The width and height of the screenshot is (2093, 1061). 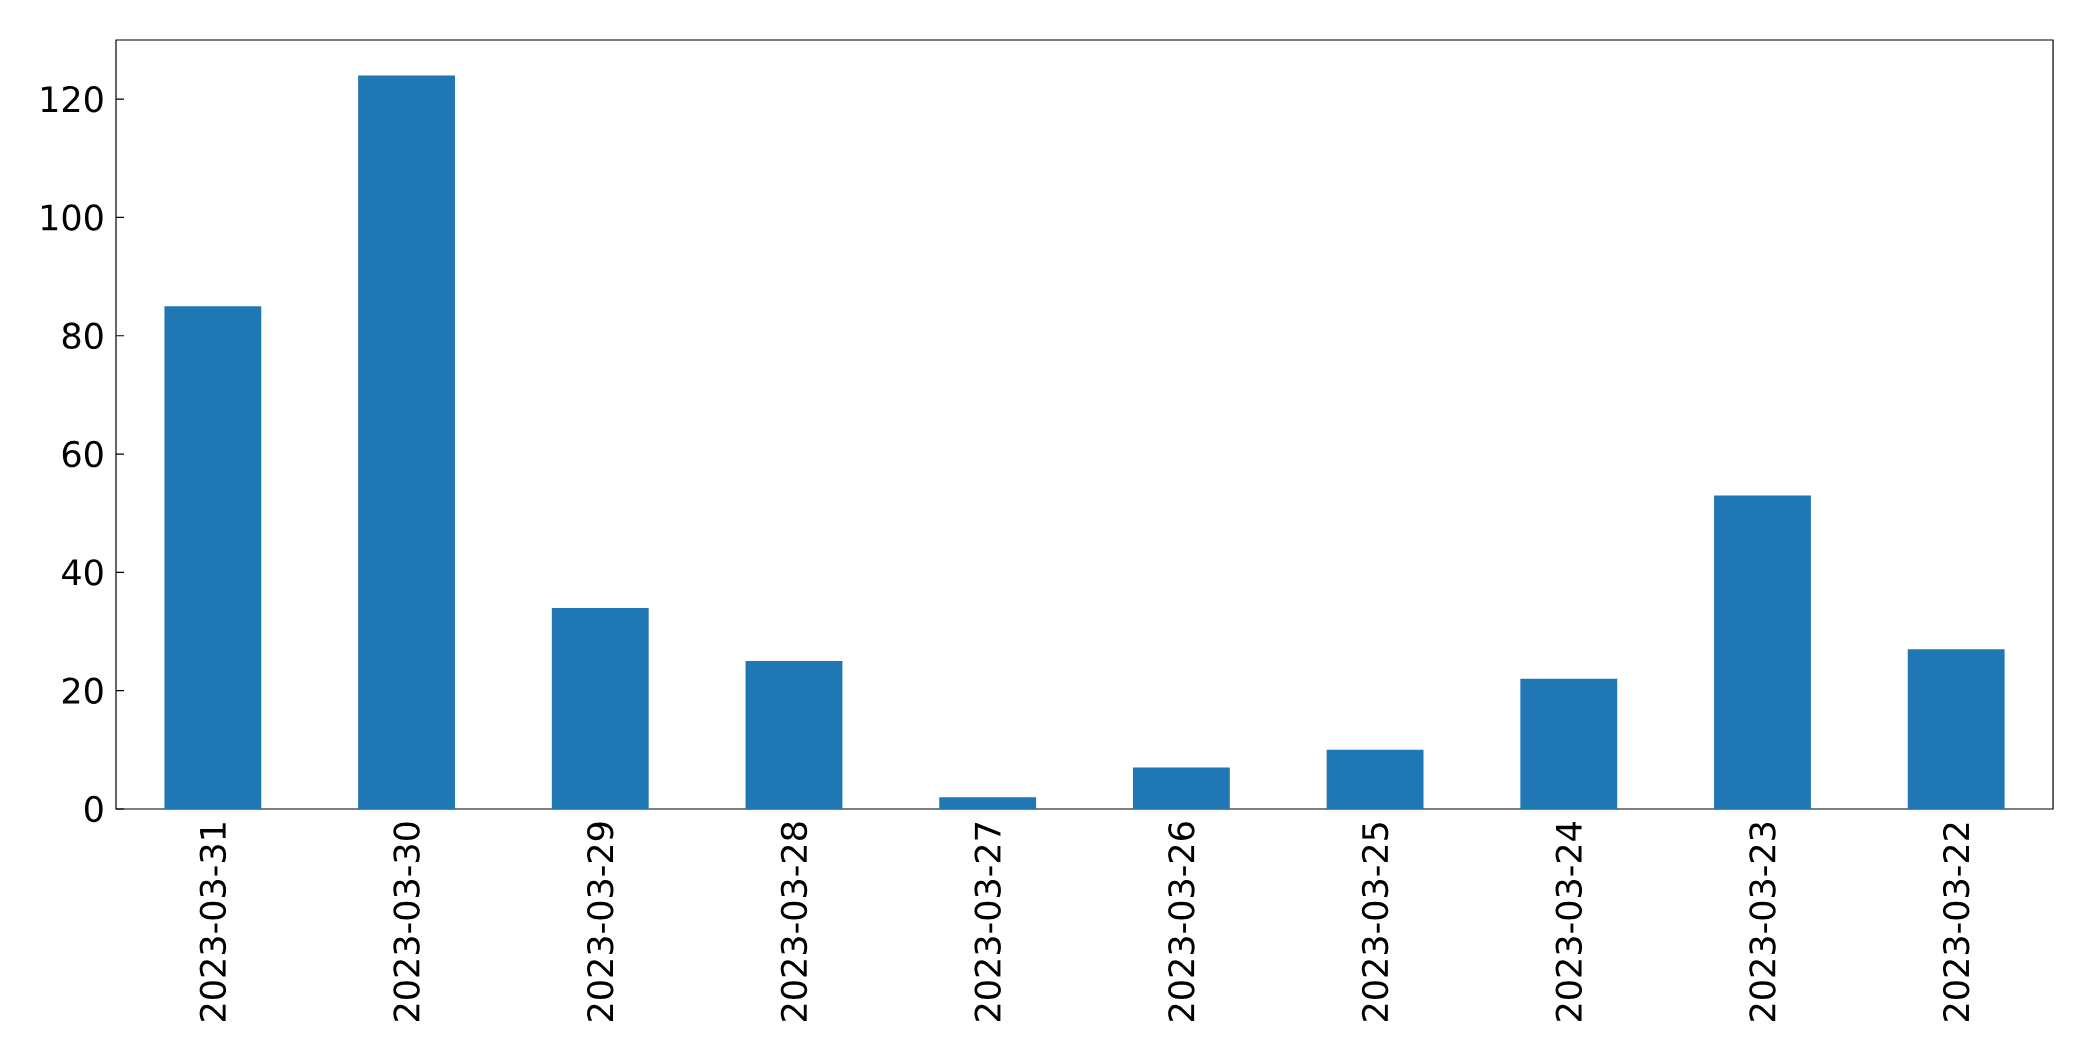 What do you see at coordinates (406, 921) in the screenshot?
I see `x-tick-label: 2023-03-30` at bounding box center [406, 921].